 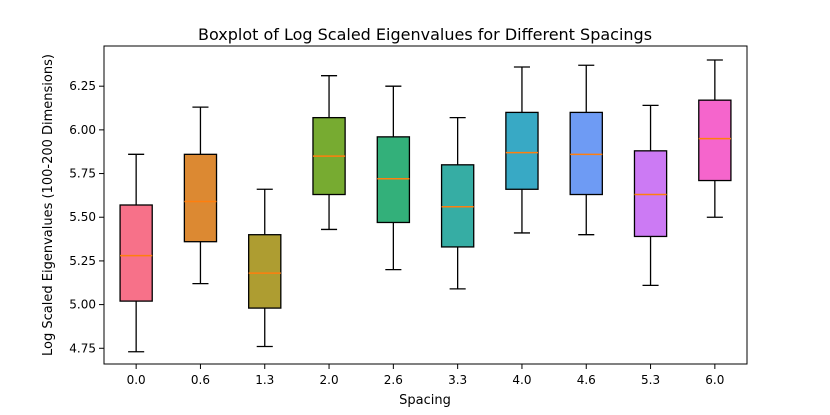 I want to click on x-tick-label: 4.6, so click(x=586, y=380).